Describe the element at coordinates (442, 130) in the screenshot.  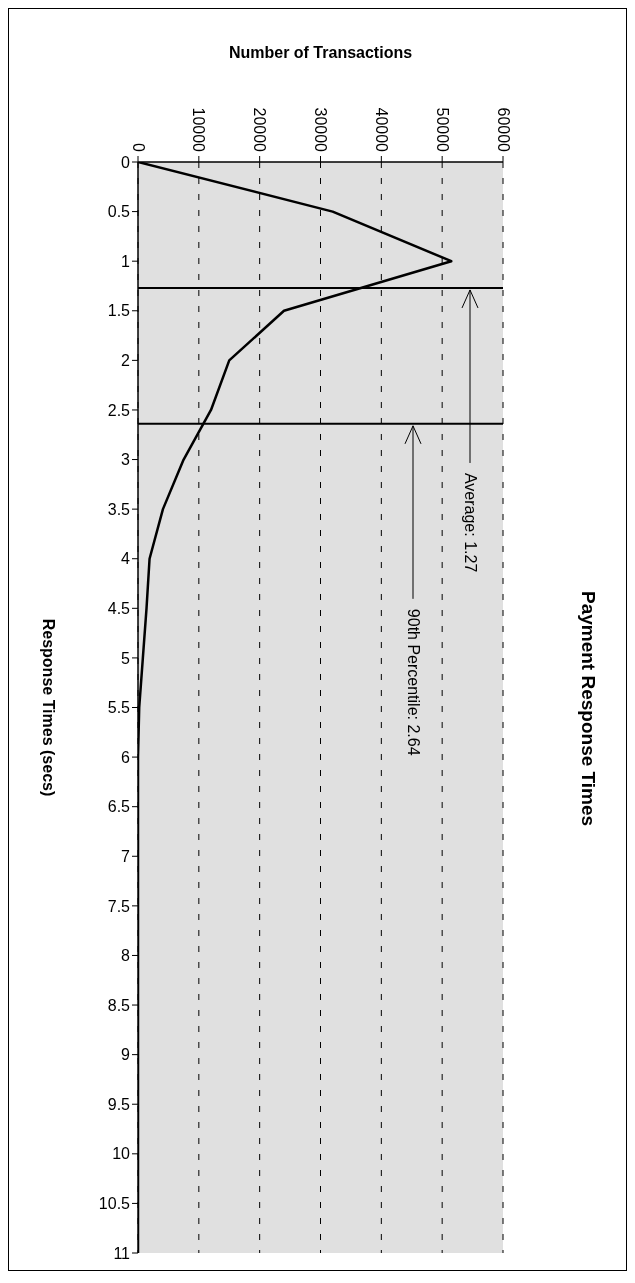
I see `x-tick-label: 50000` at that location.